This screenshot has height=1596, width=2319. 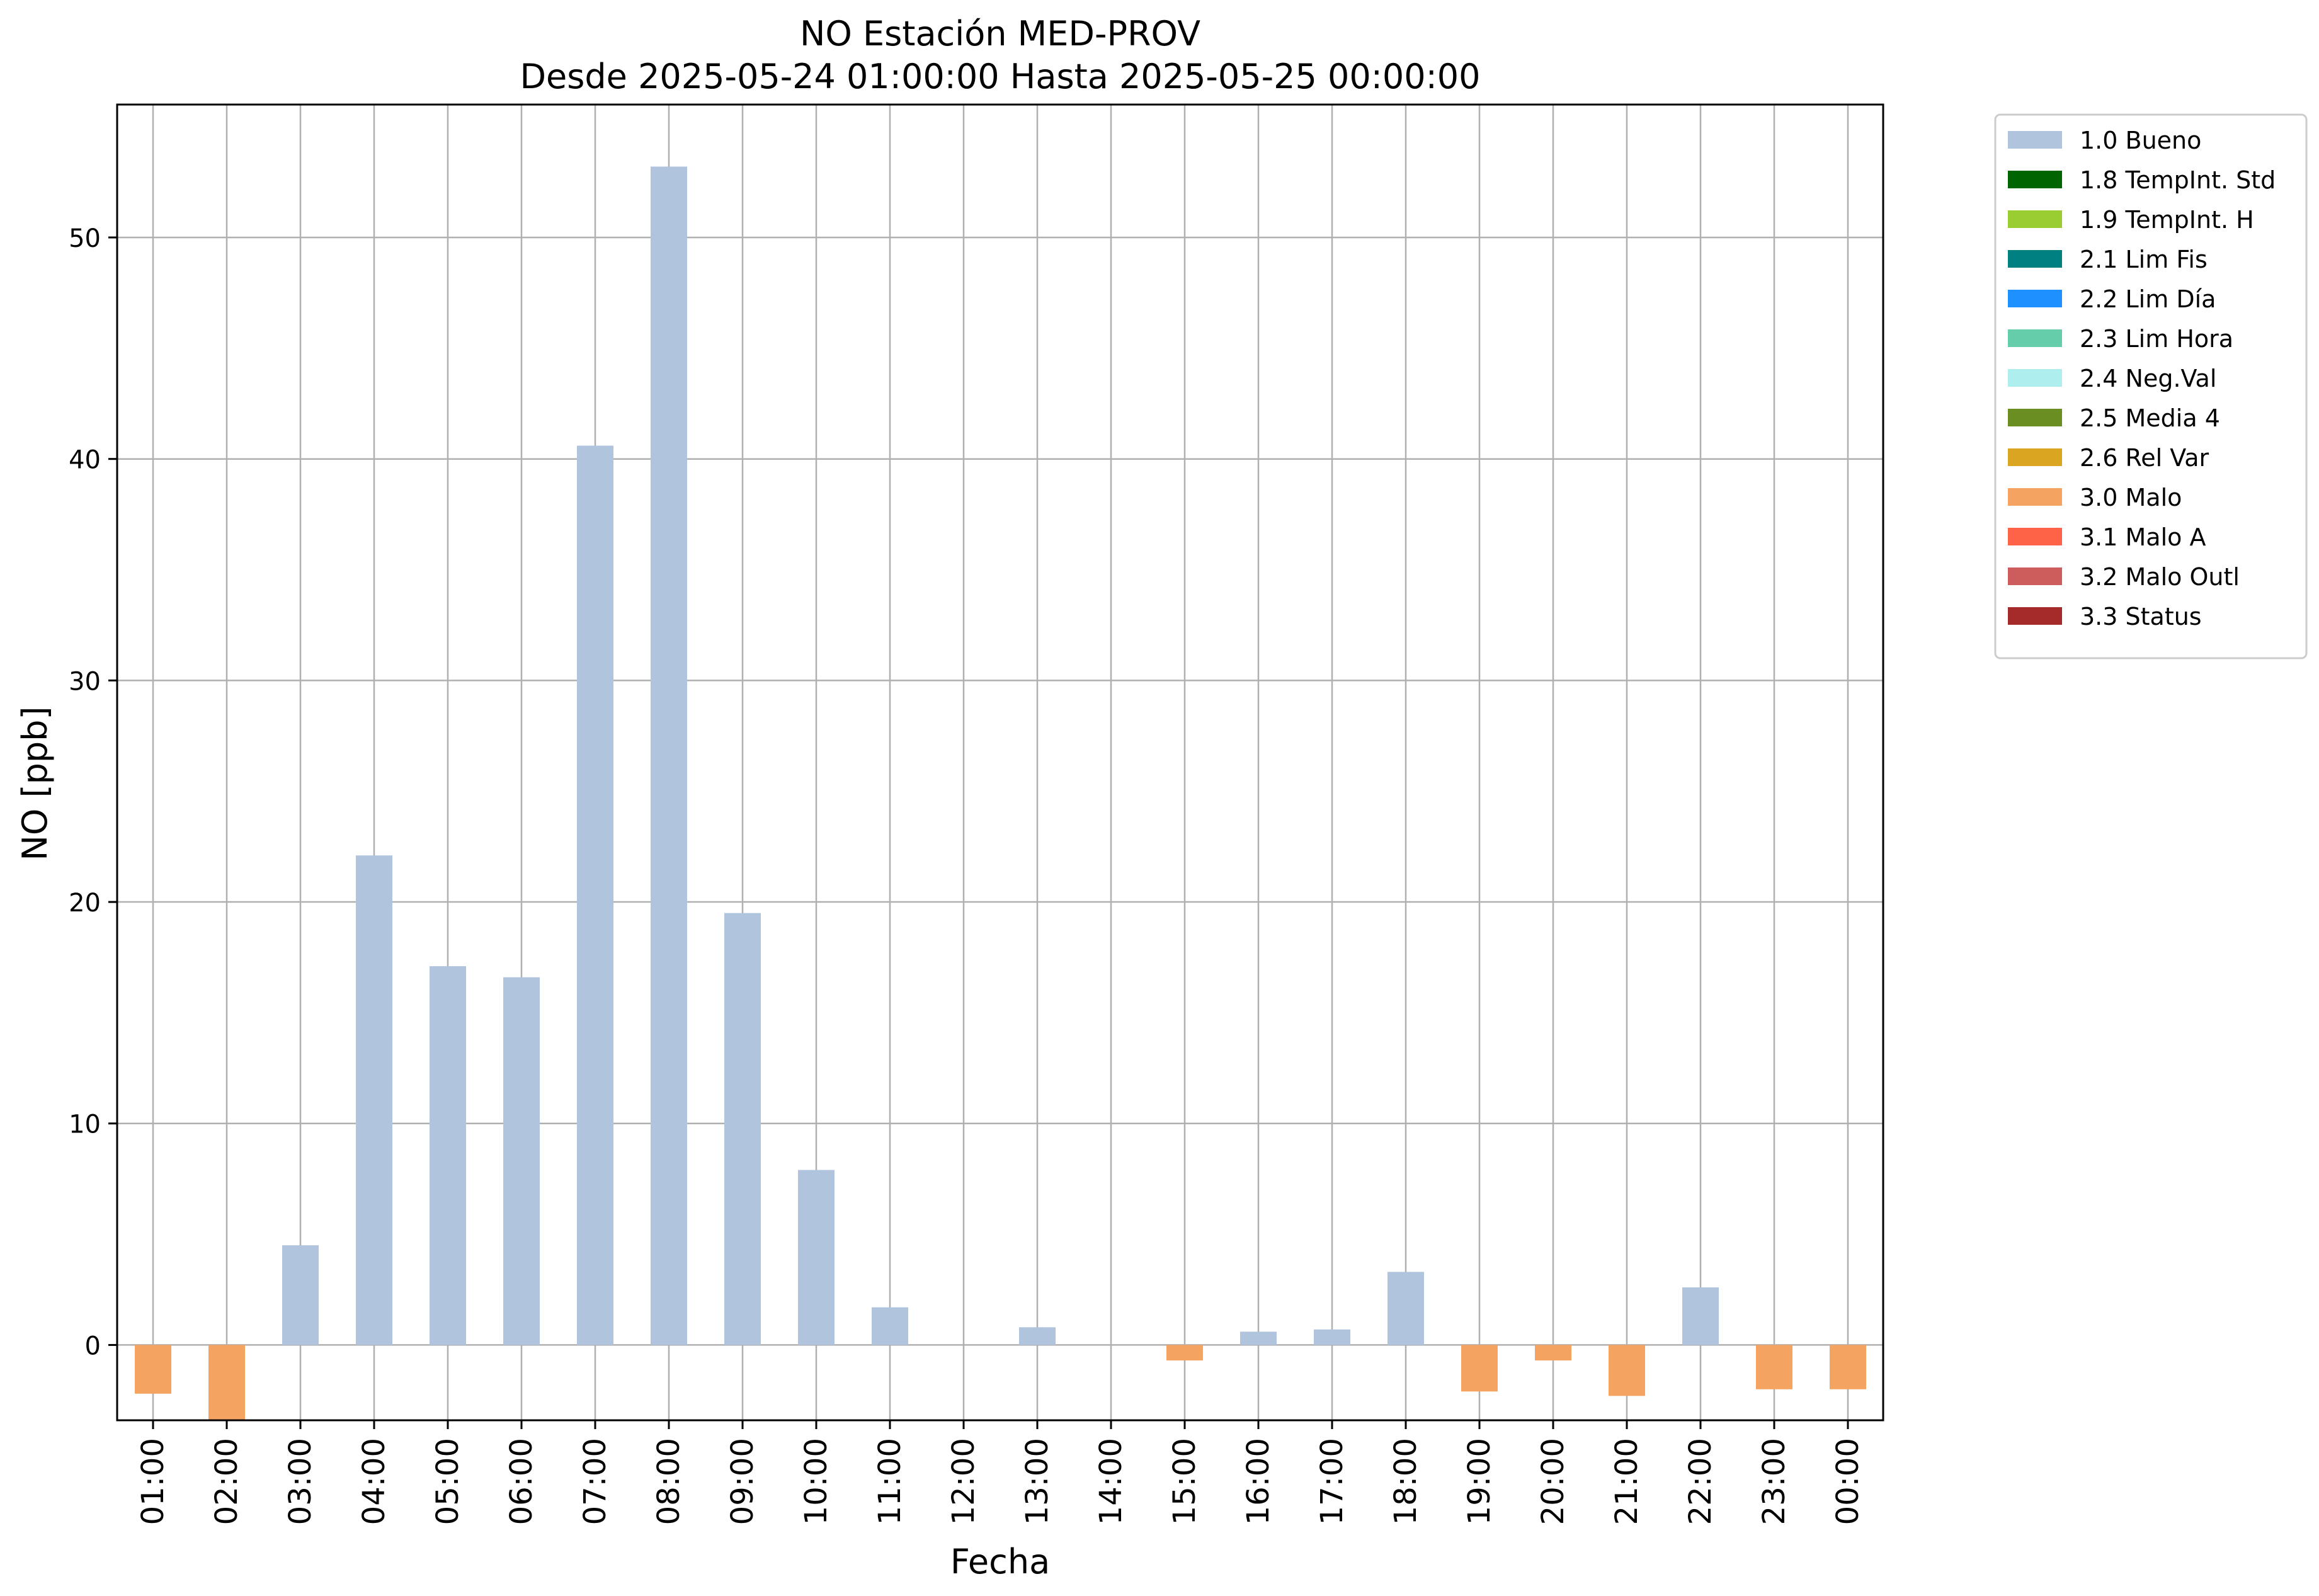 I want to click on x-tick-label: 19:00, so click(x=1479, y=1481).